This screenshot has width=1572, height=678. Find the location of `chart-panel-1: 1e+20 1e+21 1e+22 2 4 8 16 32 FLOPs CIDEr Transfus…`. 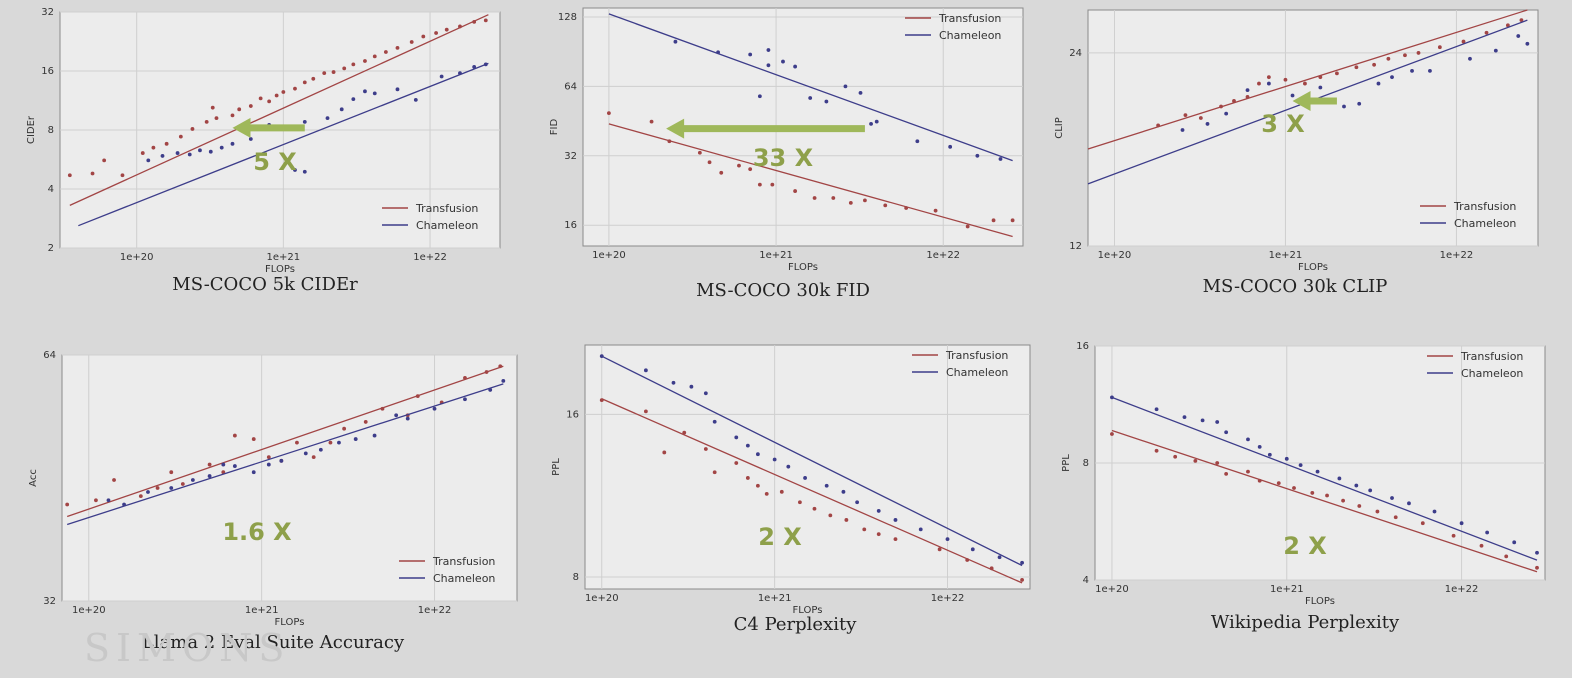

chart-panel-1: 1e+20 1e+21 1e+22 2 4 8 16 32 FLOPs CIDEr Transfus… is located at coordinates (263, 151).